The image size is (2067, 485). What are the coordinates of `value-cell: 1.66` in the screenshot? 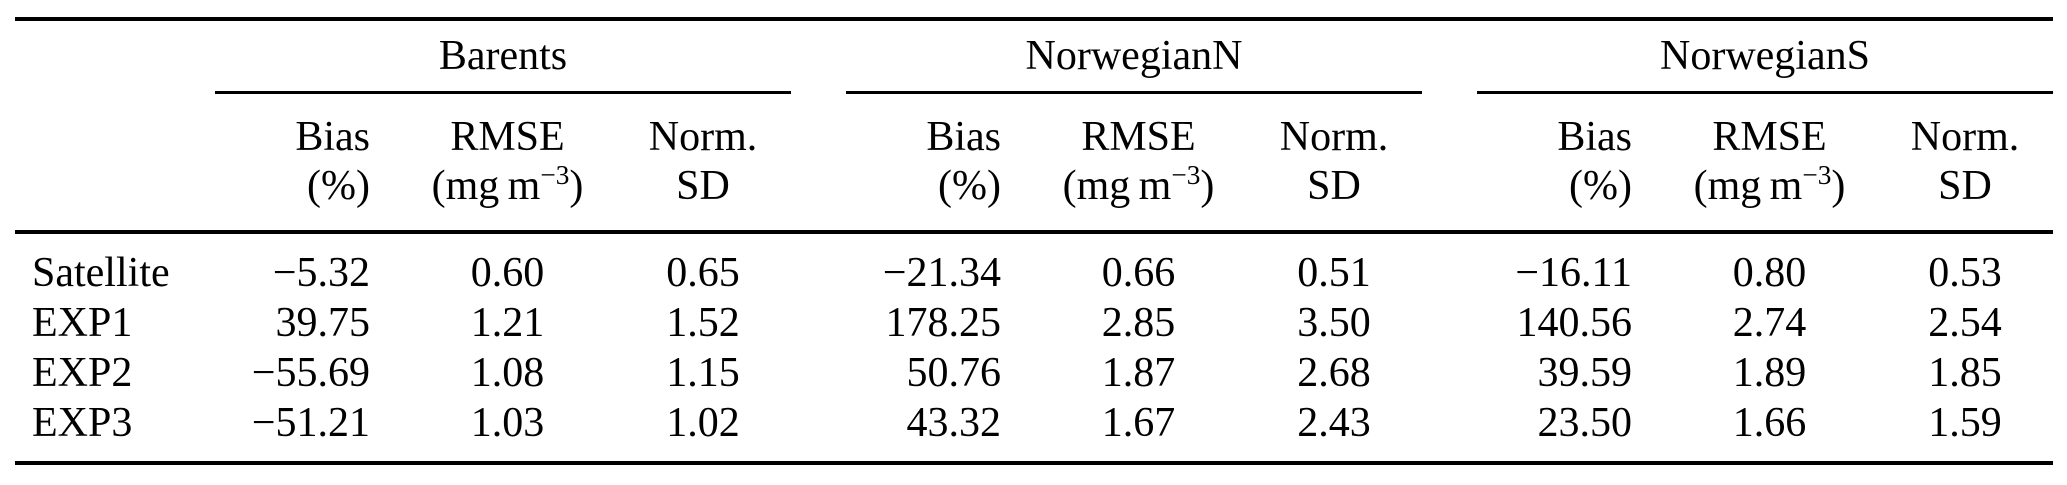 It's located at (1769, 431).